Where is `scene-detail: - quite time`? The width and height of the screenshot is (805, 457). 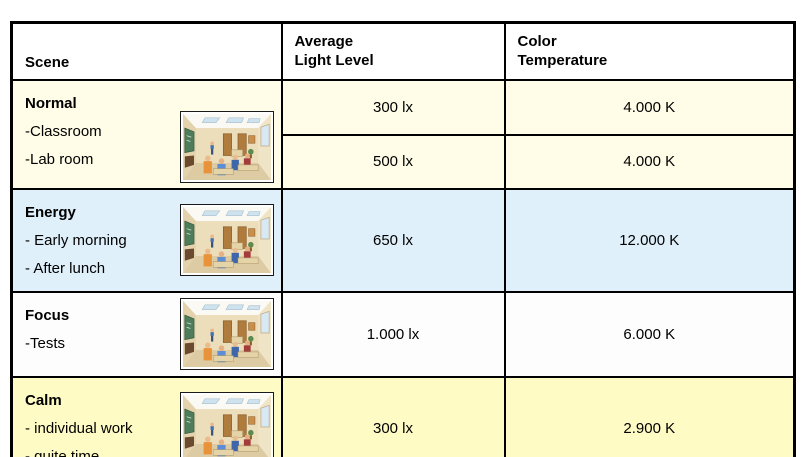
scene-detail: - quite time is located at coordinates (62, 452).